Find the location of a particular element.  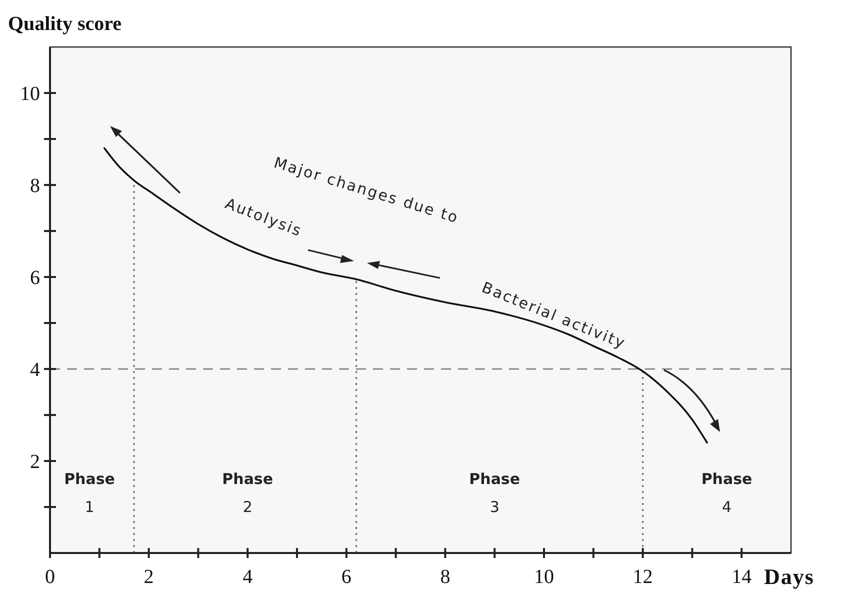

x-axis-title: Days is located at coordinates (789, 576).